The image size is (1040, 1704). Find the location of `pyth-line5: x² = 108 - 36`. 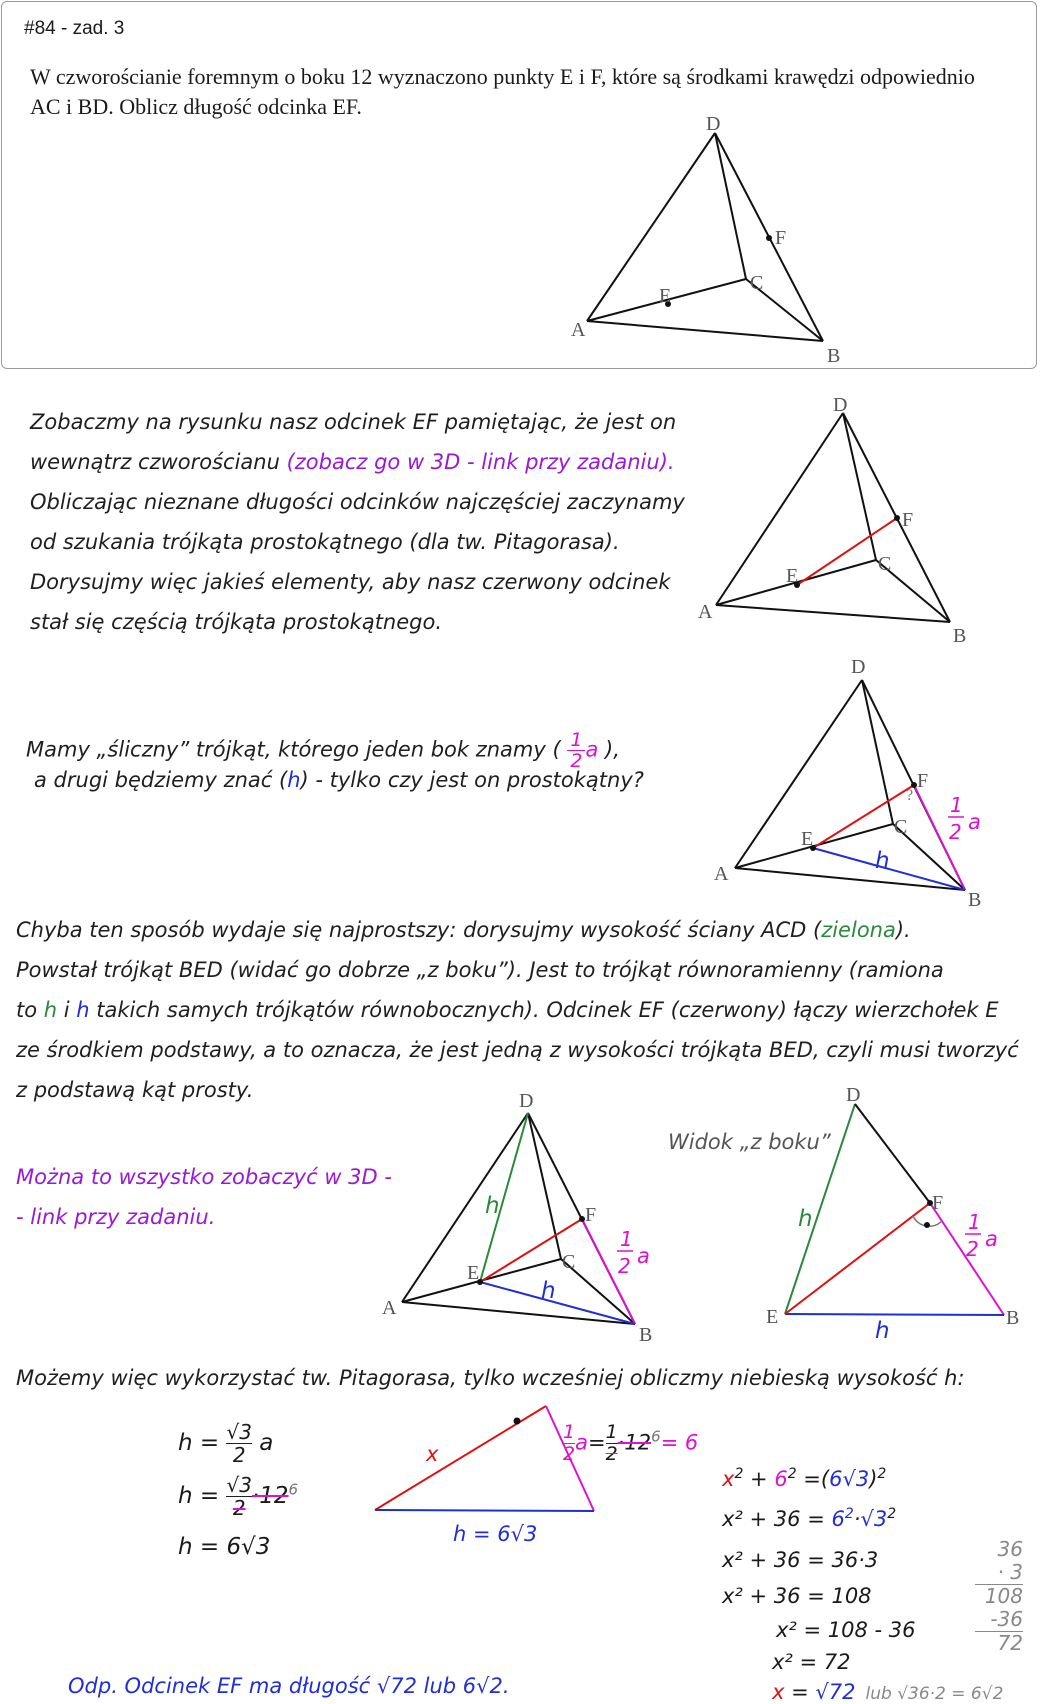

pyth-line5: x² = 108 - 36 is located at coordinates (846, 1630).